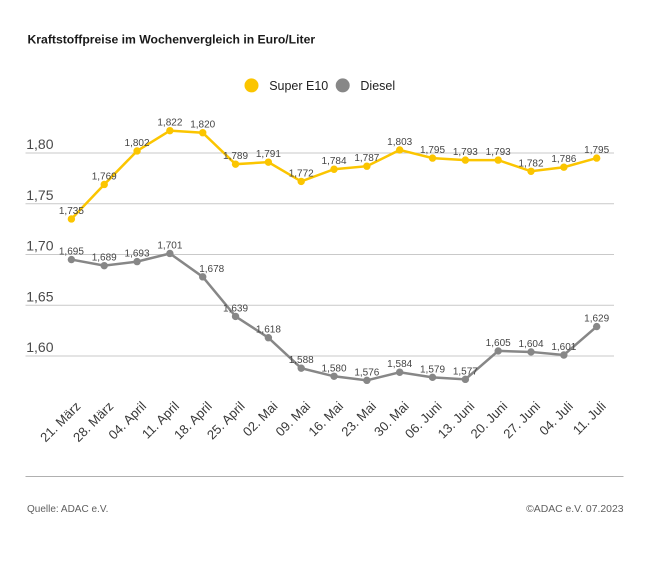 The width and height of the screenshot is (650, 570). I want to click on svg-text: 1,584, so click(399, 364).